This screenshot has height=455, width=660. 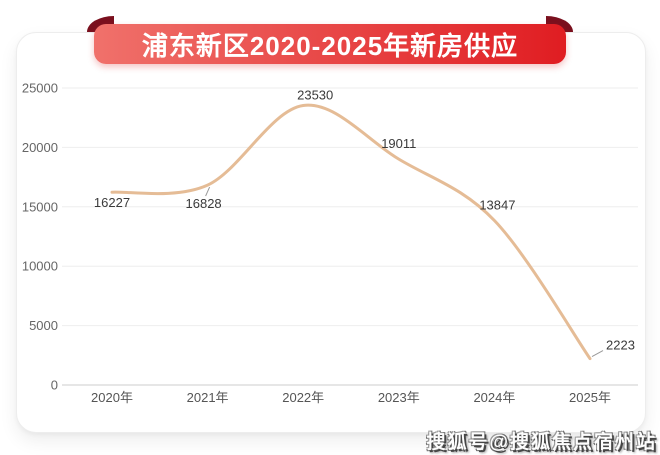 I want to click on x-axis-tick-label: 2022年, so click(x=303, y=397).